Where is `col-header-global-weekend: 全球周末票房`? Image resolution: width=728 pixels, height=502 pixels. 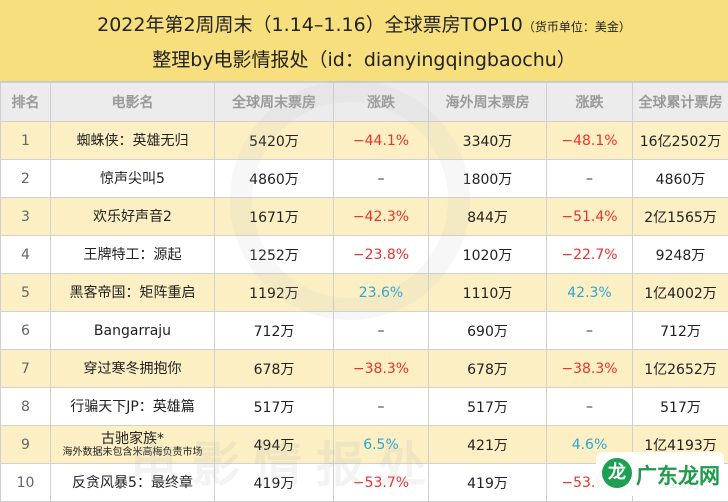 col-header-global-weekend: 全球周末票房 is located at coordinates (274, 102).